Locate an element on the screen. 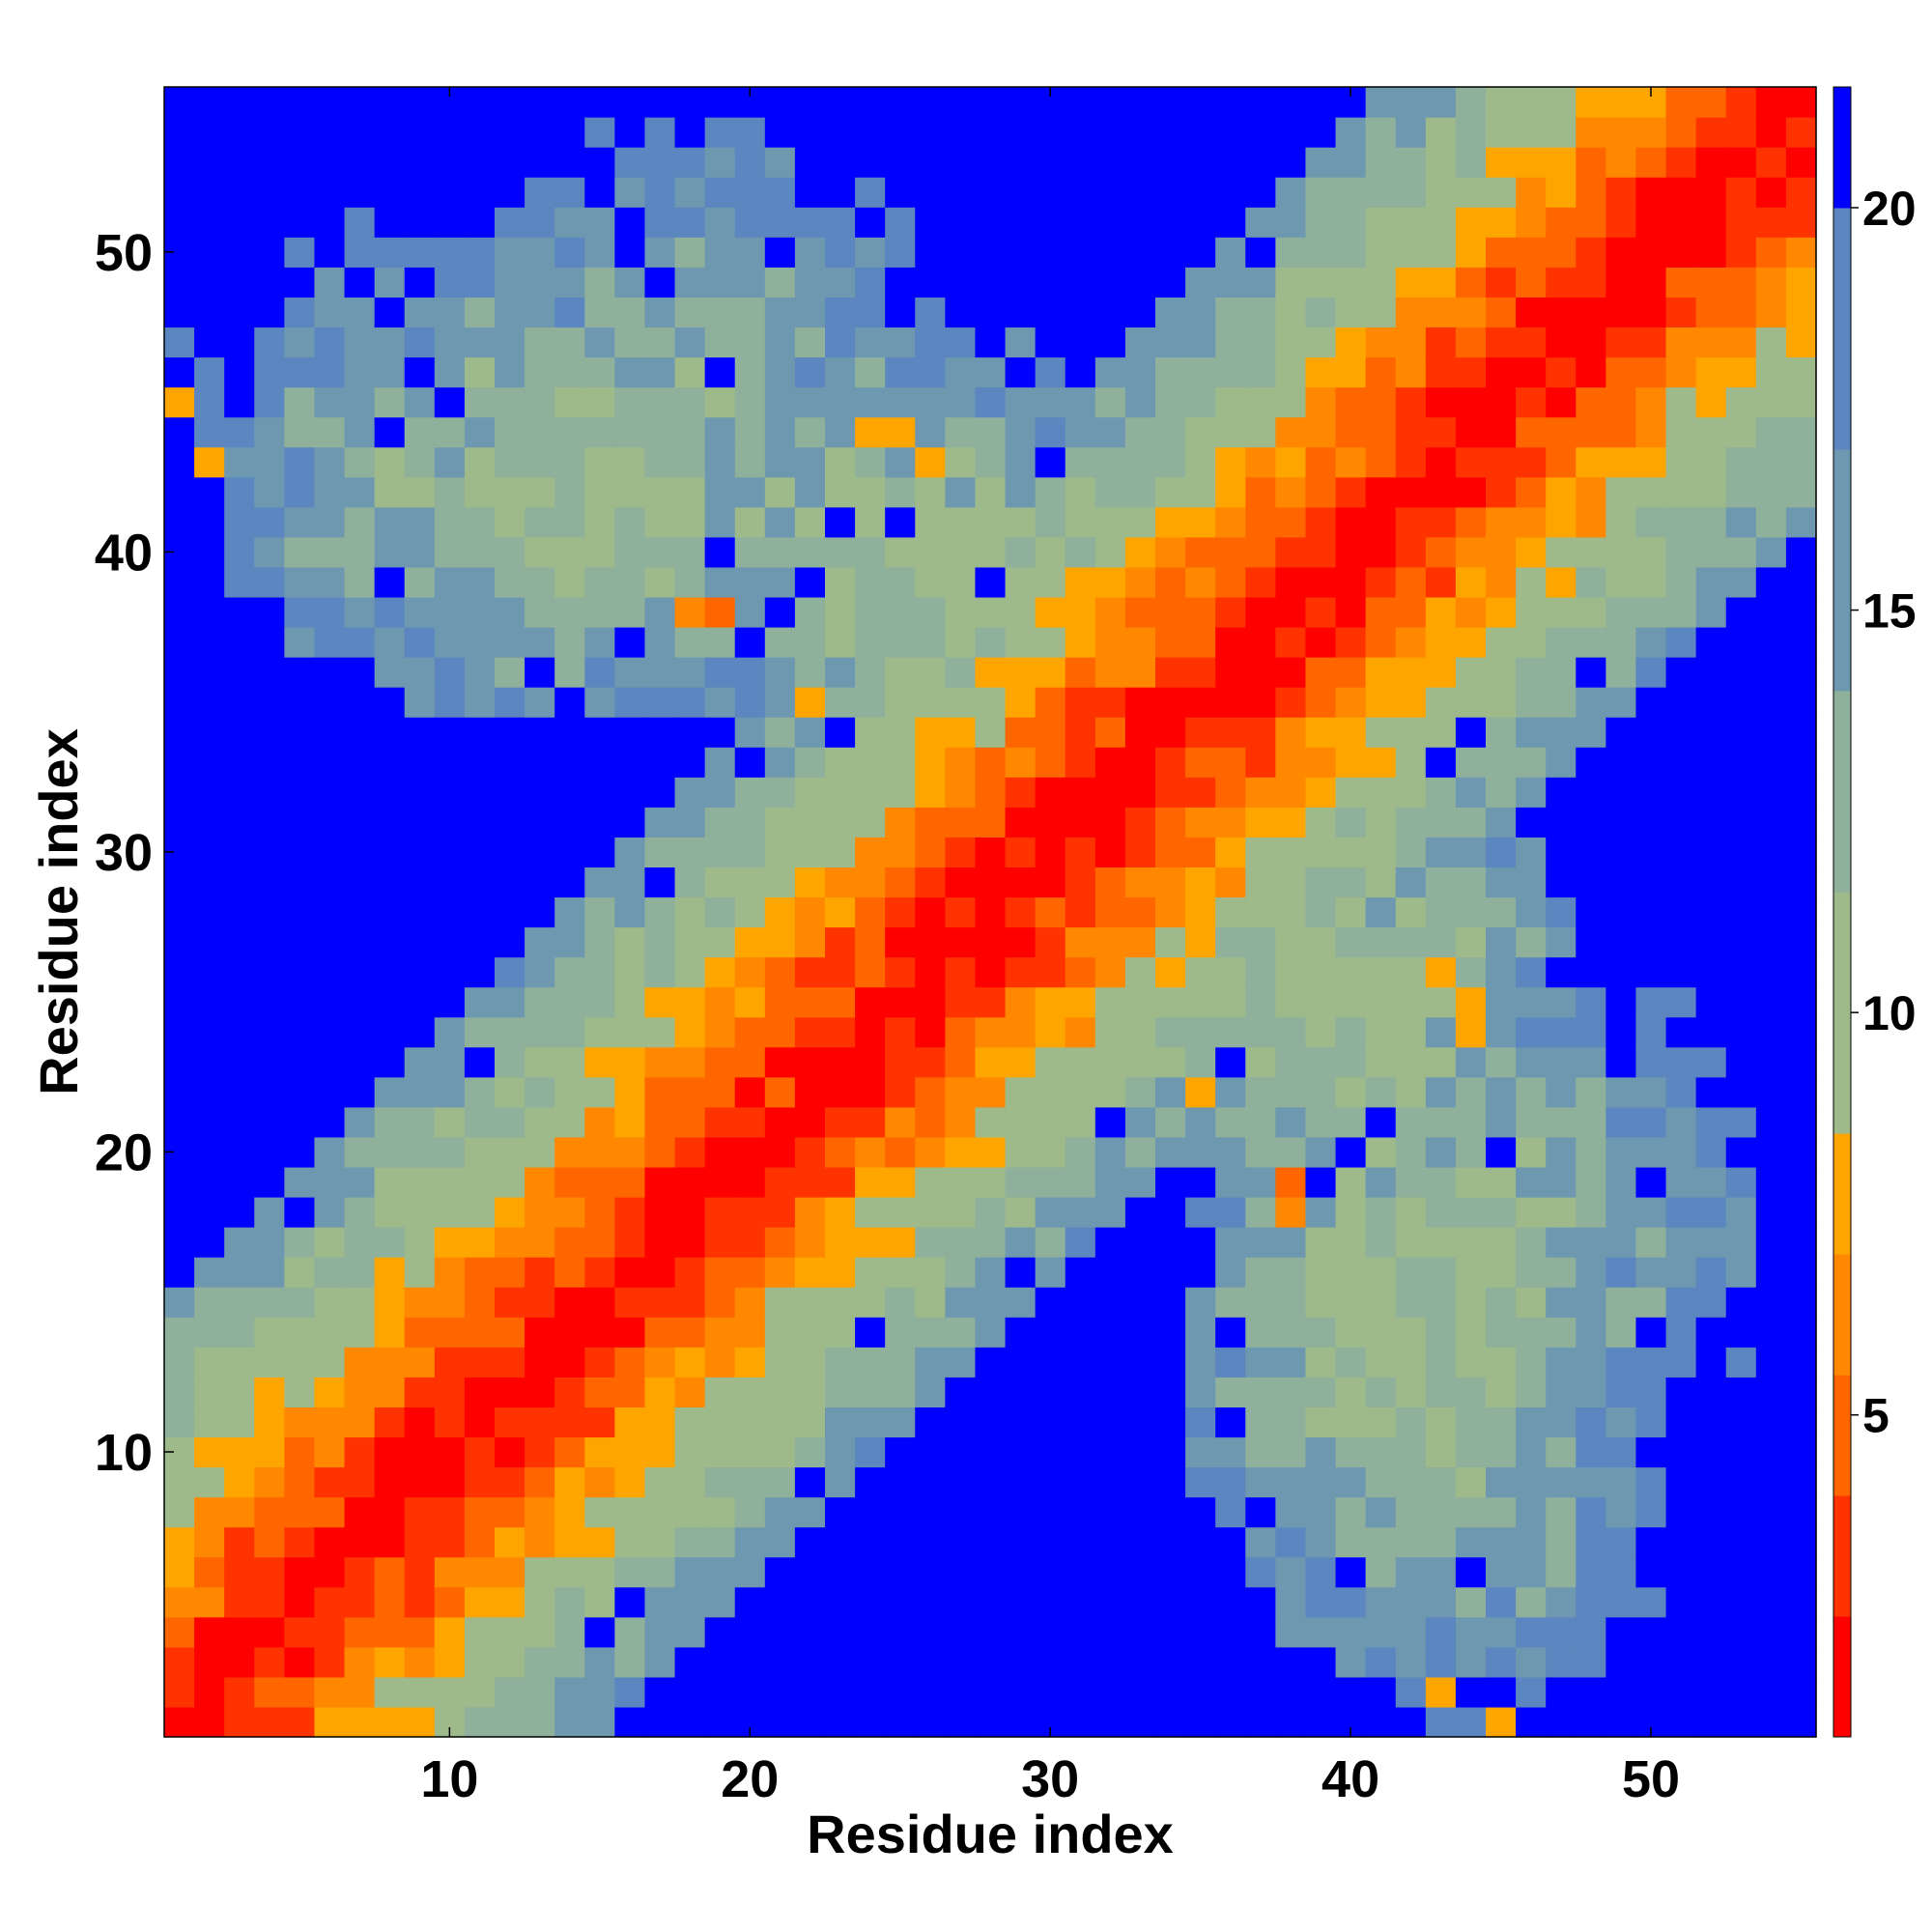 The height and width of the screenshot is (1932, 1932). colorbar-segment is located at coordinates (1842, 1315).